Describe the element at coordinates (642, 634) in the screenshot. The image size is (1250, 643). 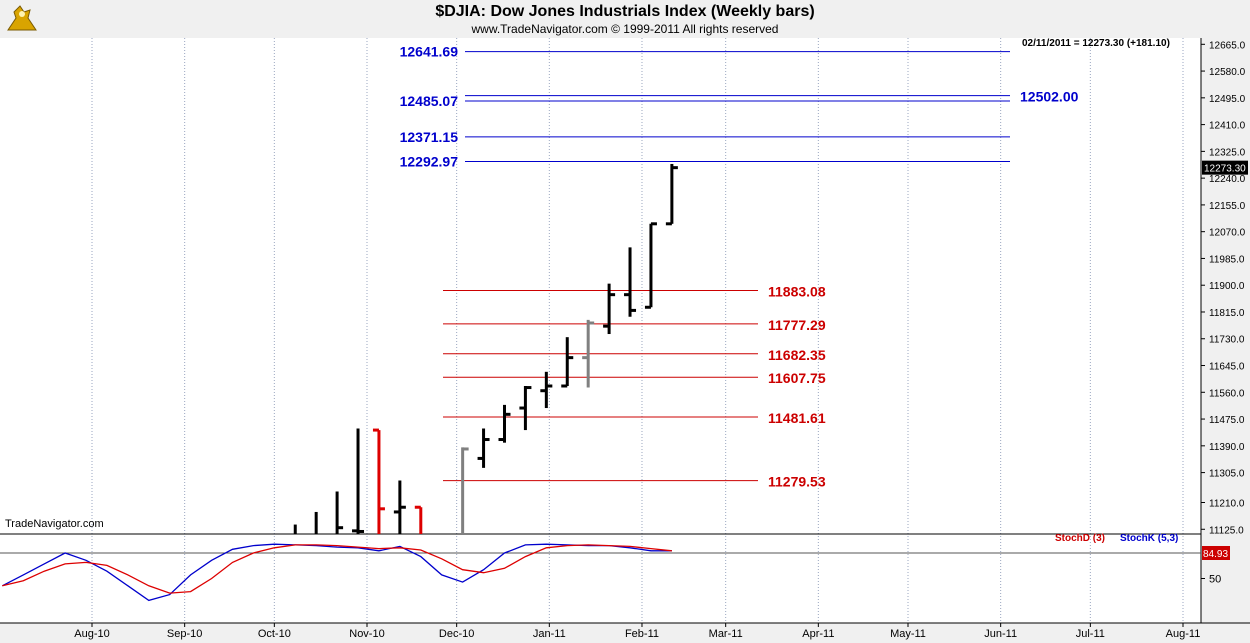
I see `x-tick-label: Feb-11` at that location.